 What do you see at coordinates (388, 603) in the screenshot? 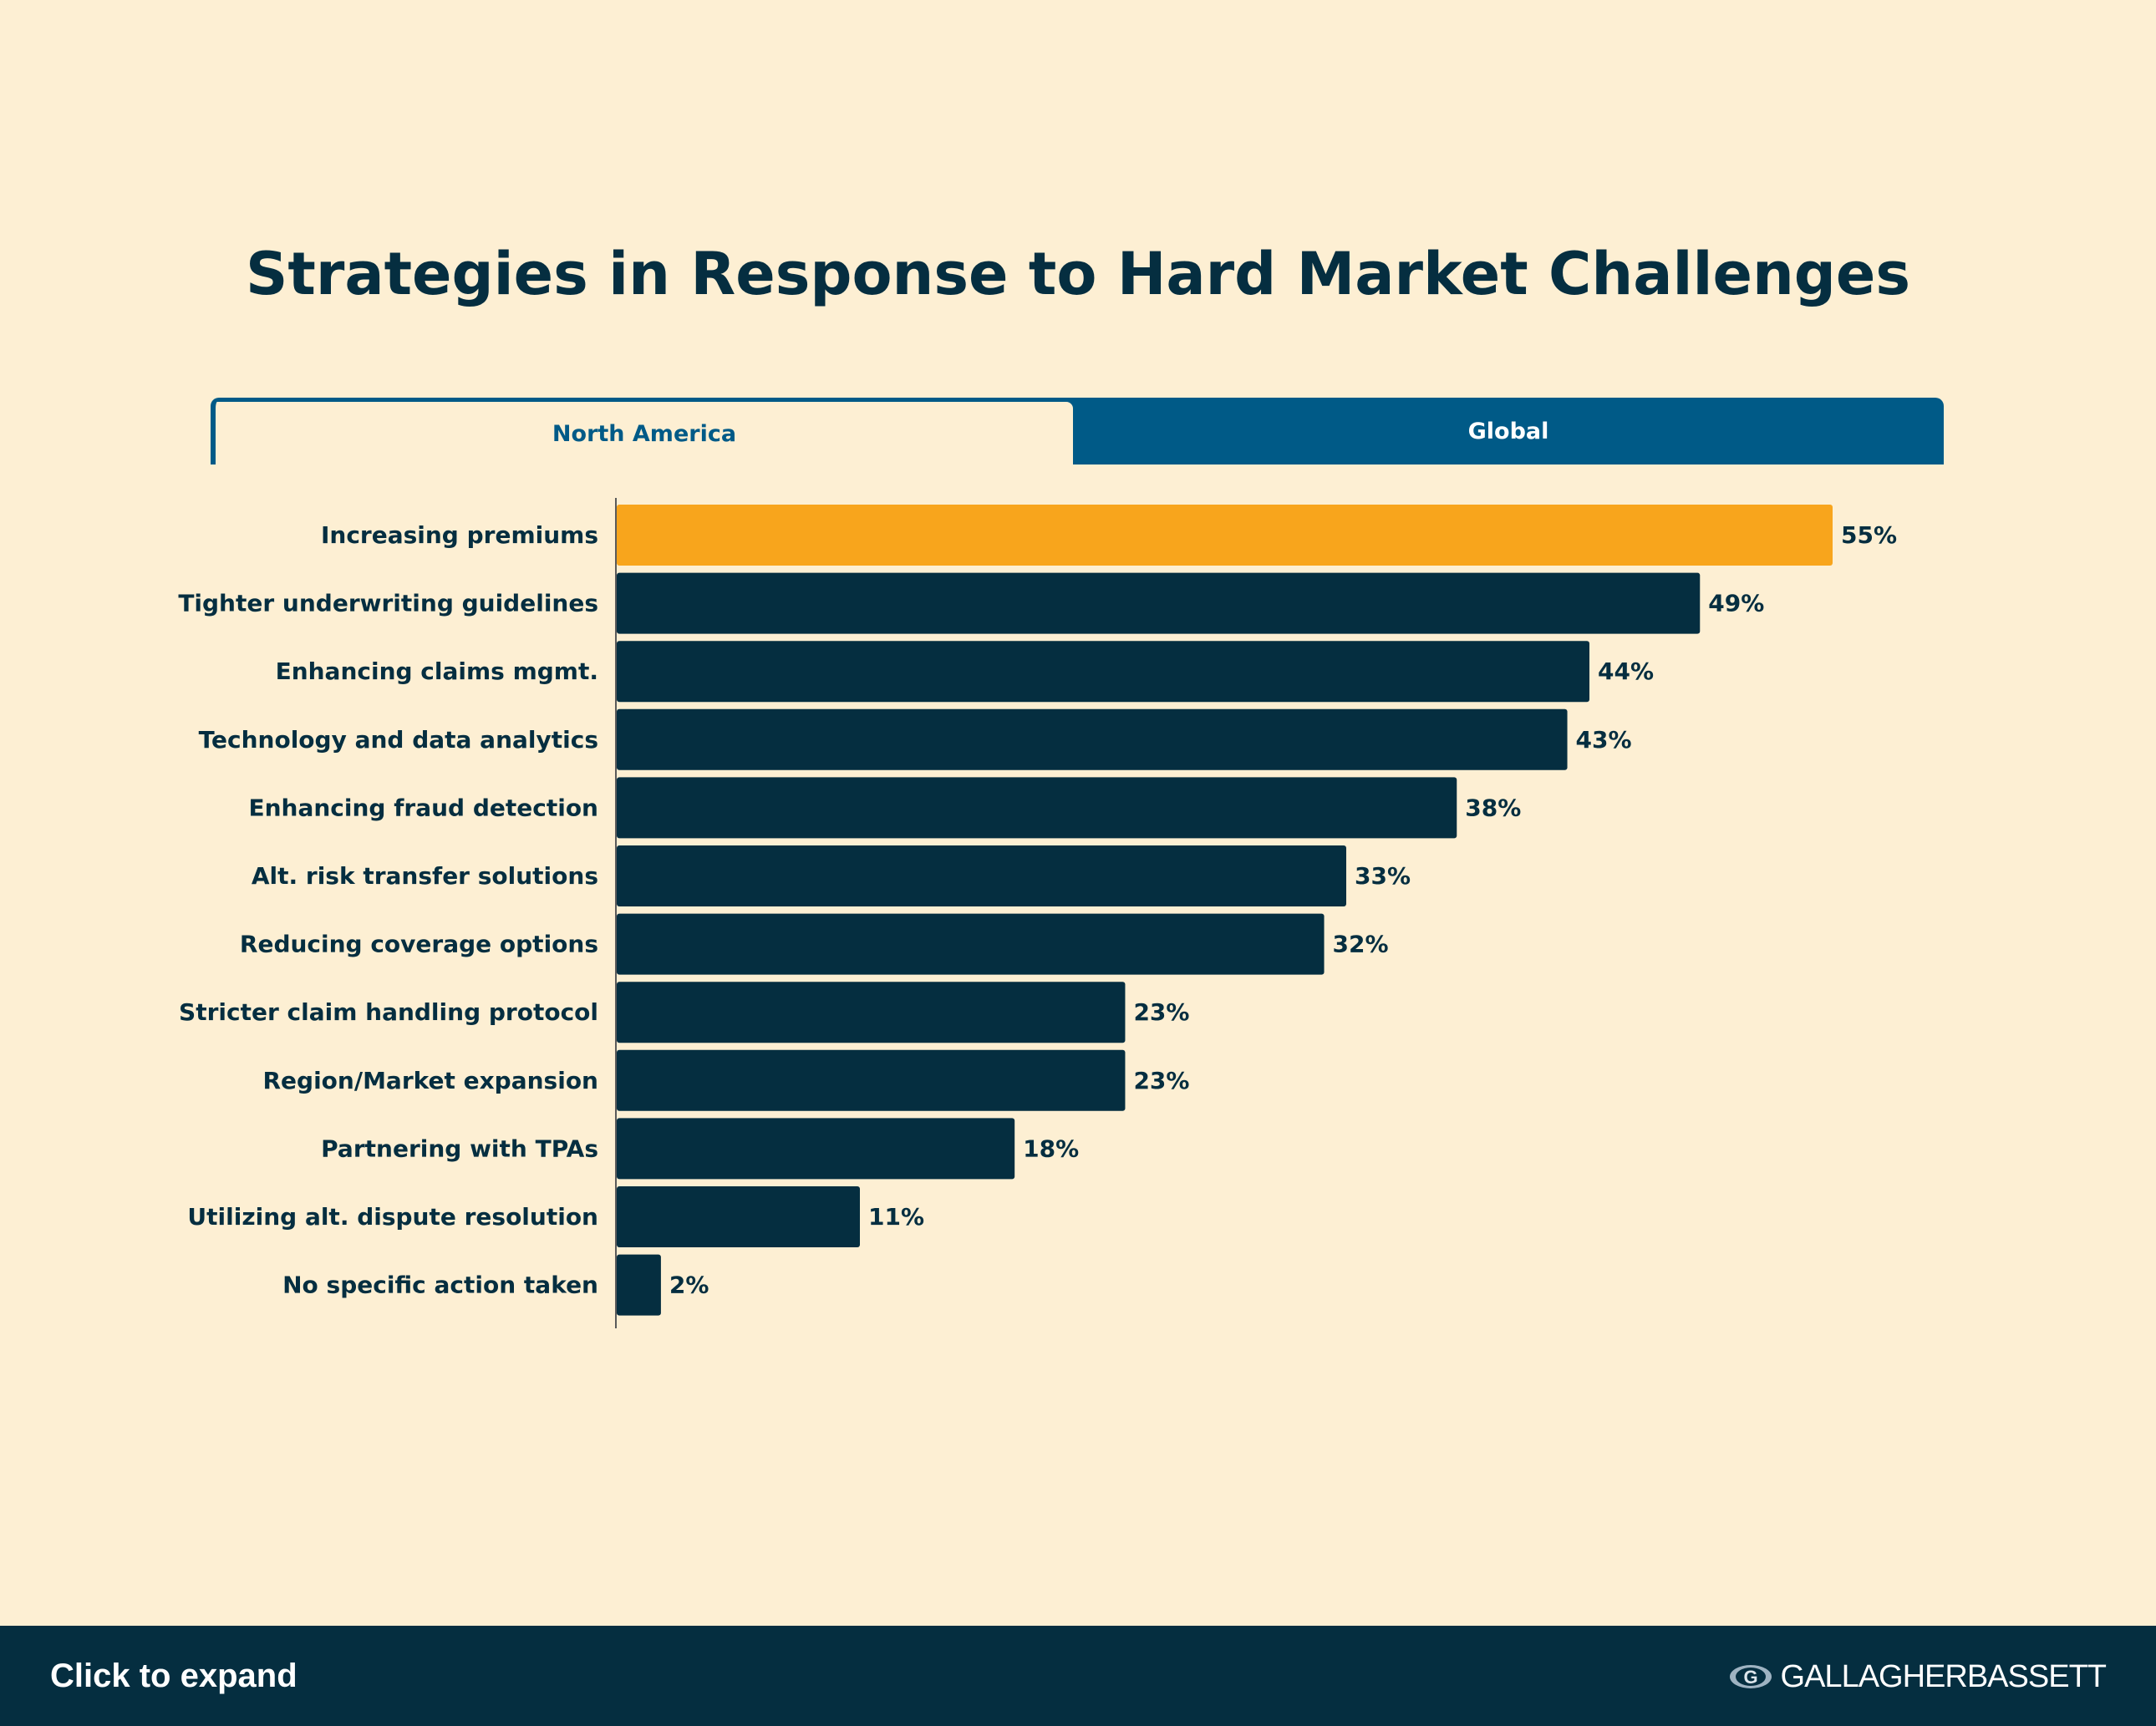
I see `category-label: Tighter underwriting guidelines` at bounding box center [388, 603].